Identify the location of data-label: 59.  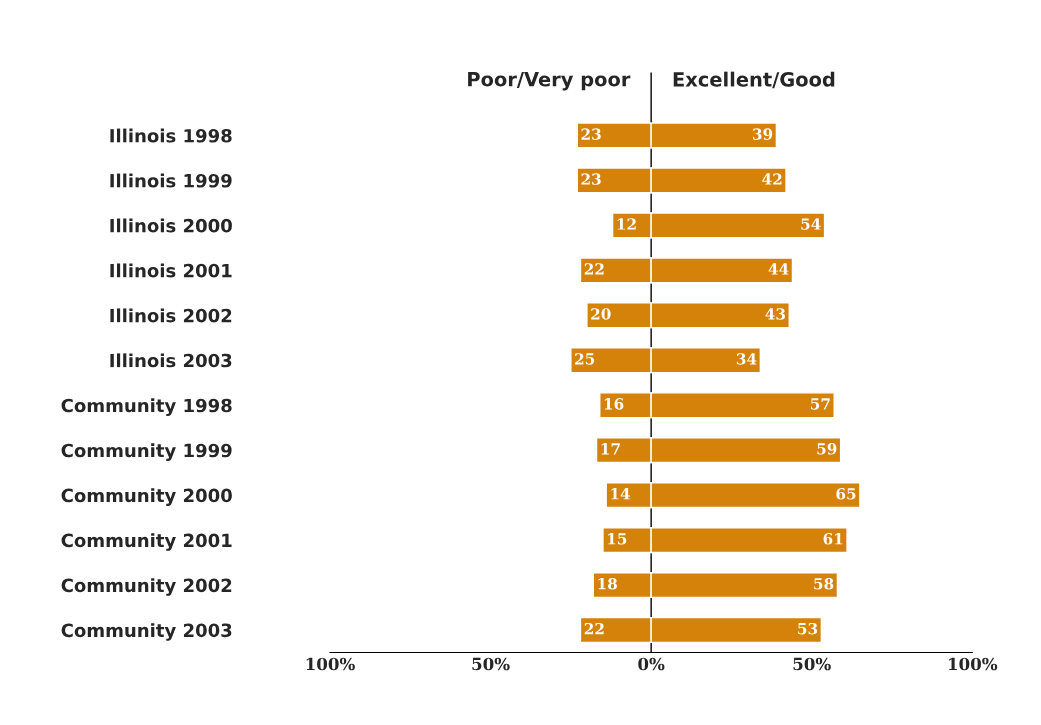
(827, 449).